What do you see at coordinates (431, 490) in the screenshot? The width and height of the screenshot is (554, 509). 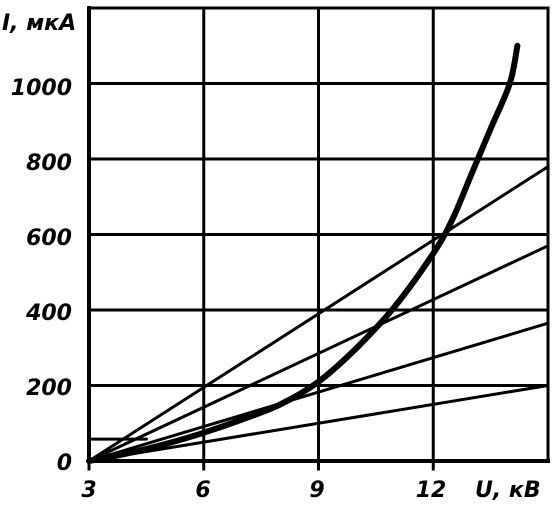 I see `x-tick-label: 12` at bounding box center [431, 490].